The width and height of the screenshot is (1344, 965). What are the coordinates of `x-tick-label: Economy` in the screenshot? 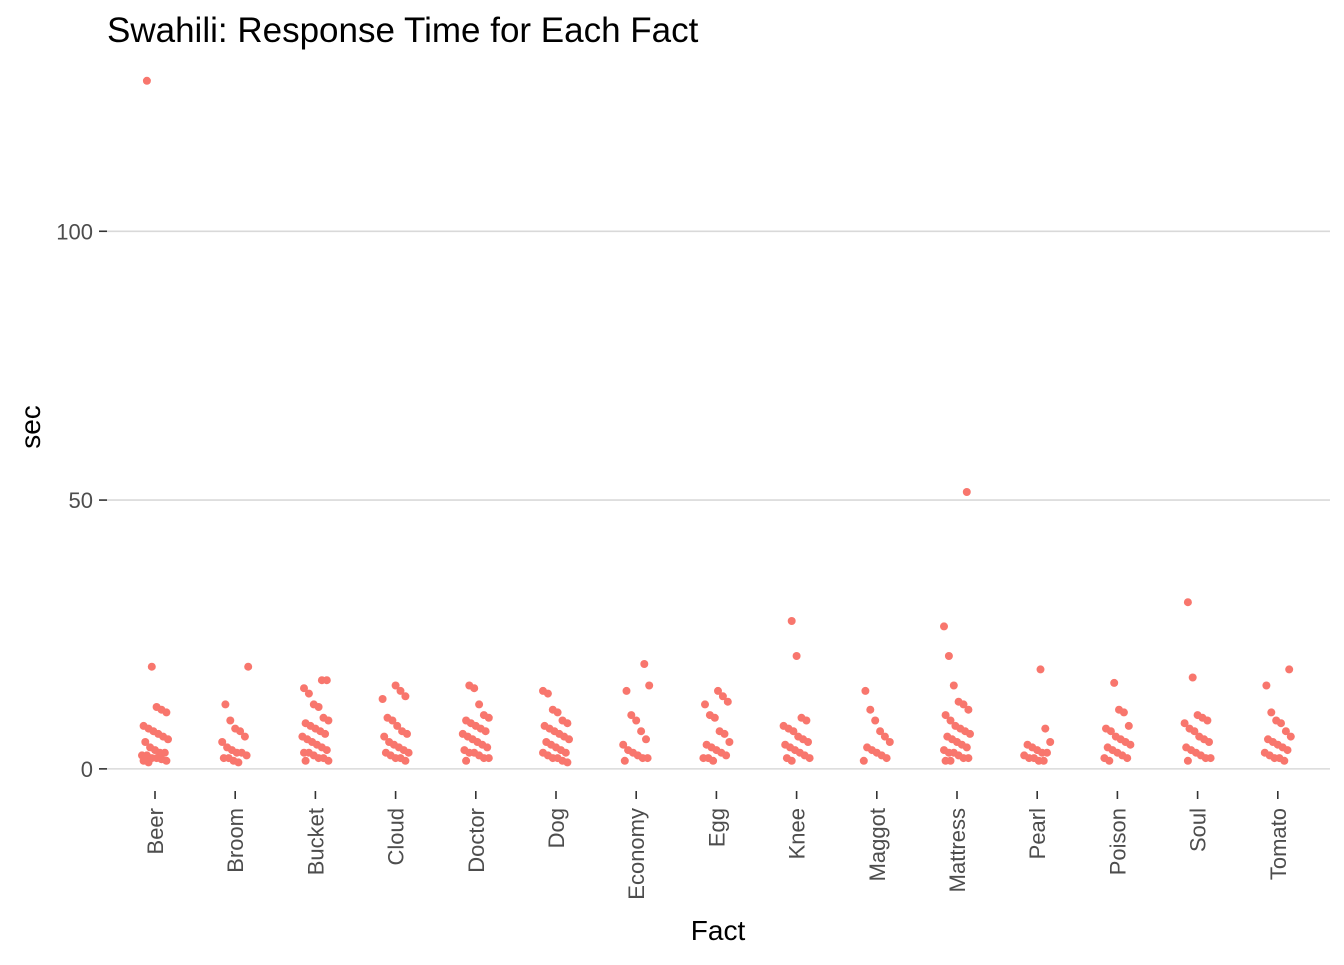 It's located at (636, 854).